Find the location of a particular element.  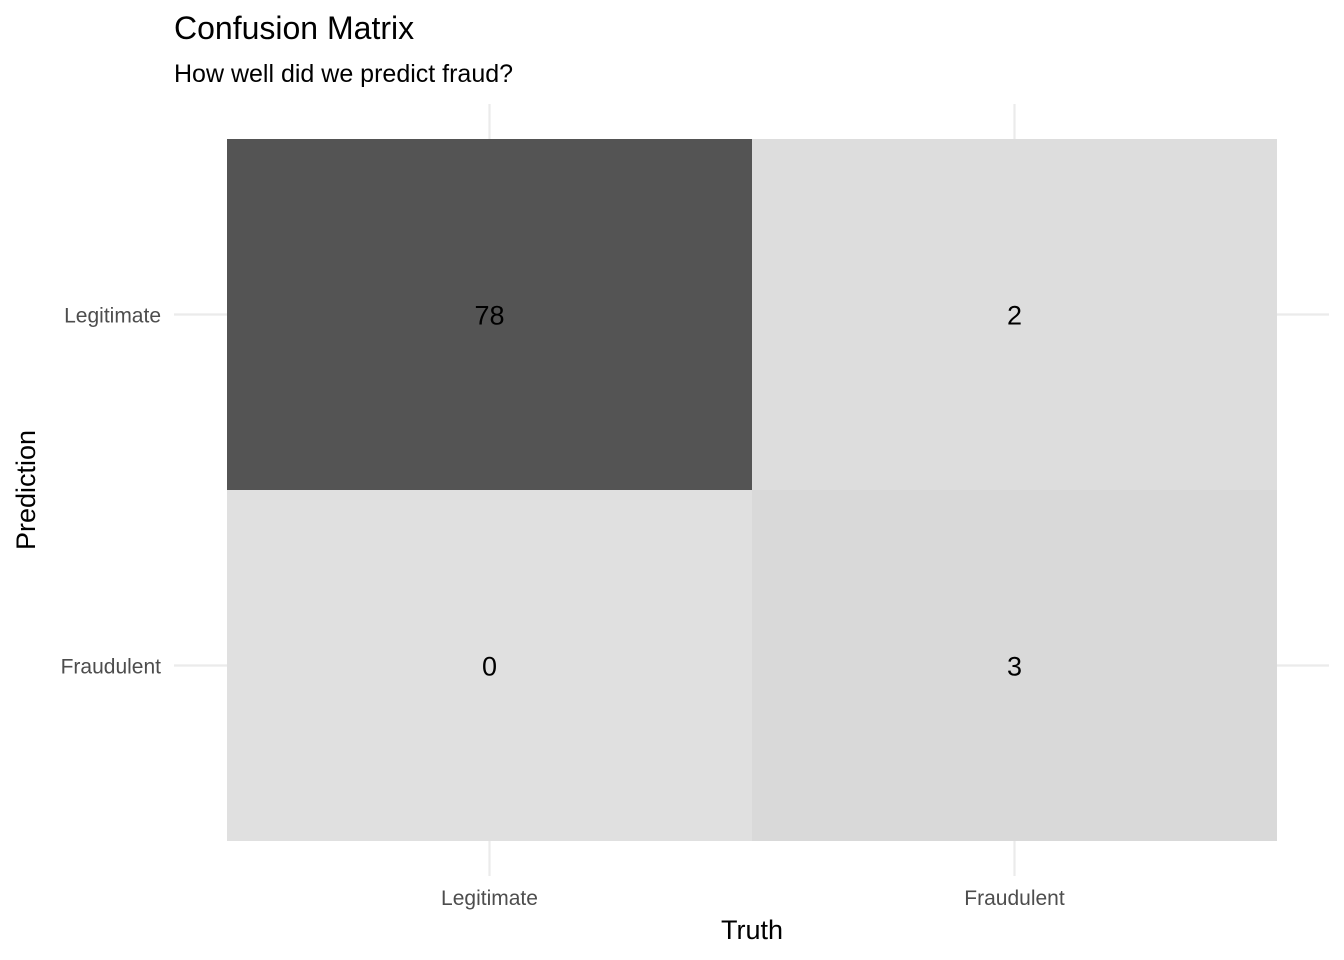

chart-subtitle: How well did we predict fraud? is located at coordinates (343, 74).